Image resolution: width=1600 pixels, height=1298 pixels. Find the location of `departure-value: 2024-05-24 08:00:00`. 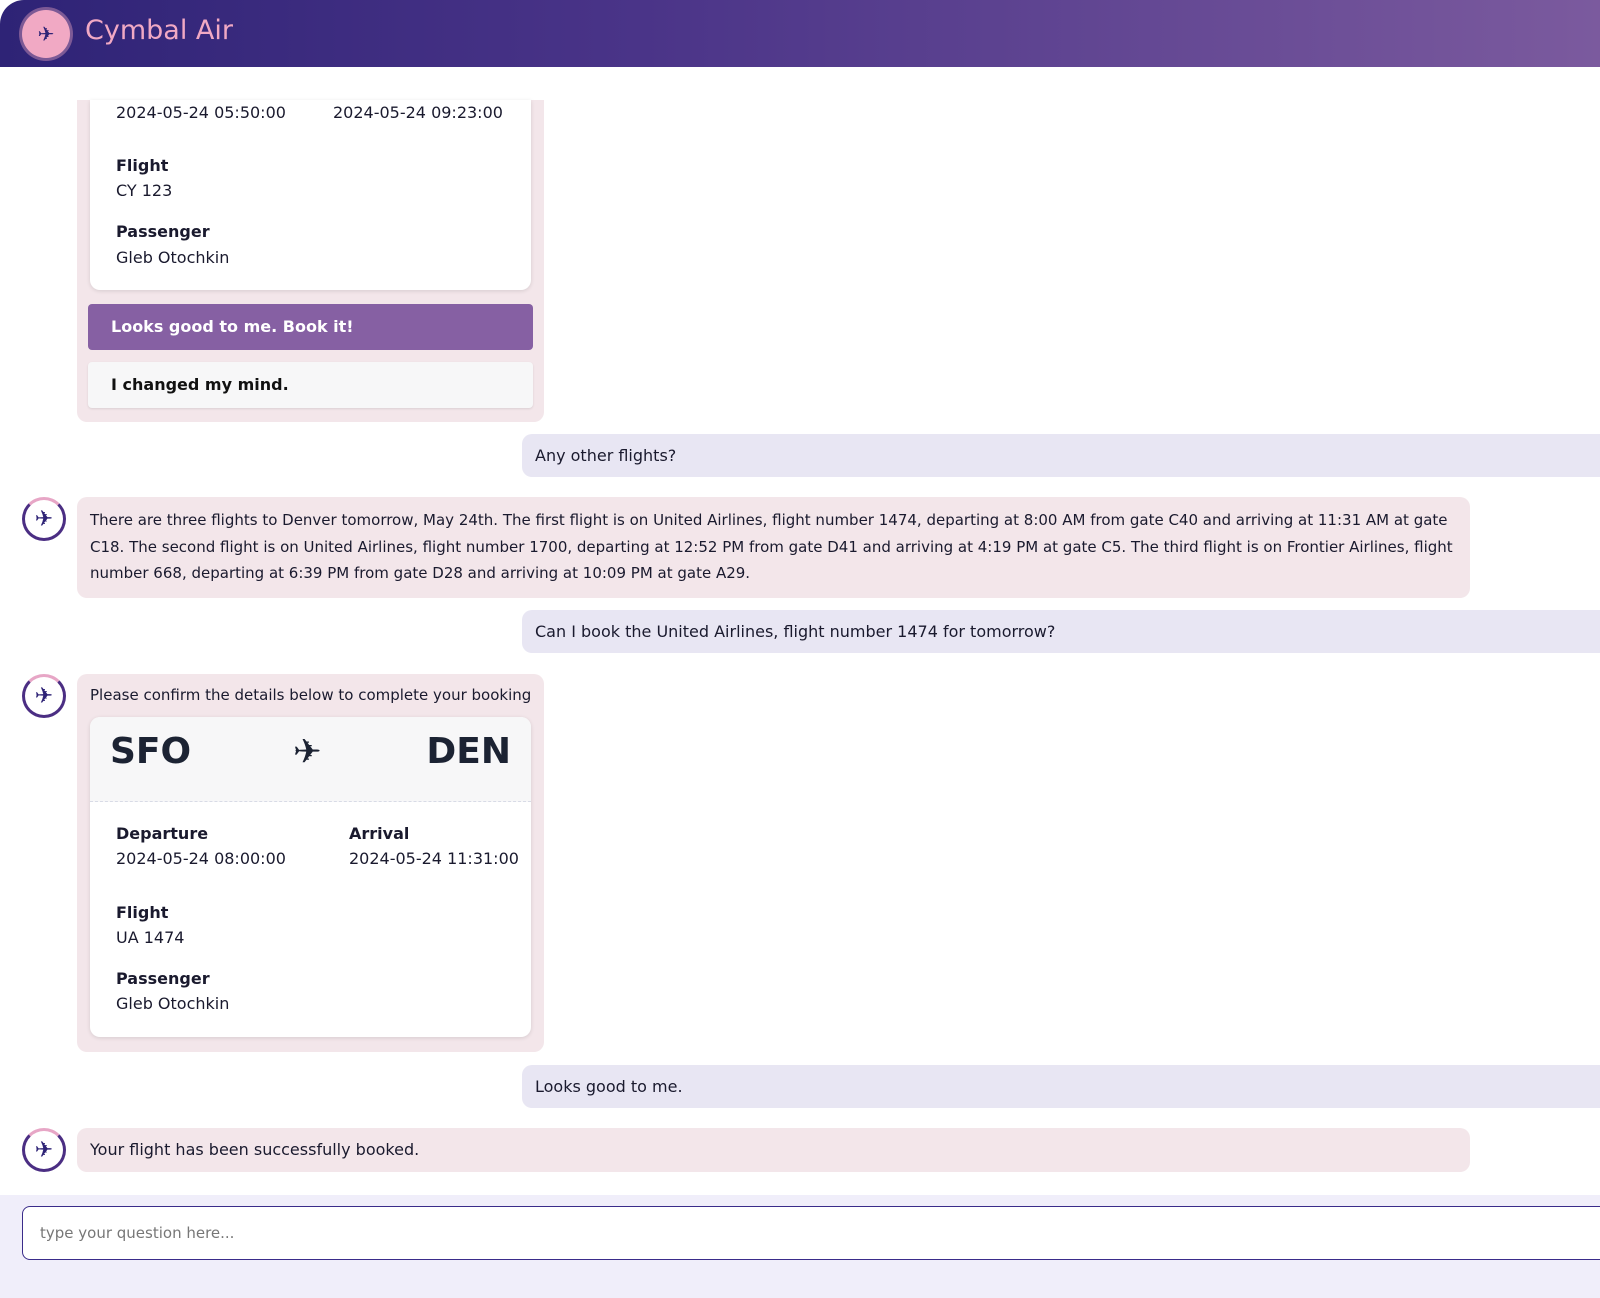

departure-value: 2024-05-24 08:00:00 is located at coordinates (201, 858).